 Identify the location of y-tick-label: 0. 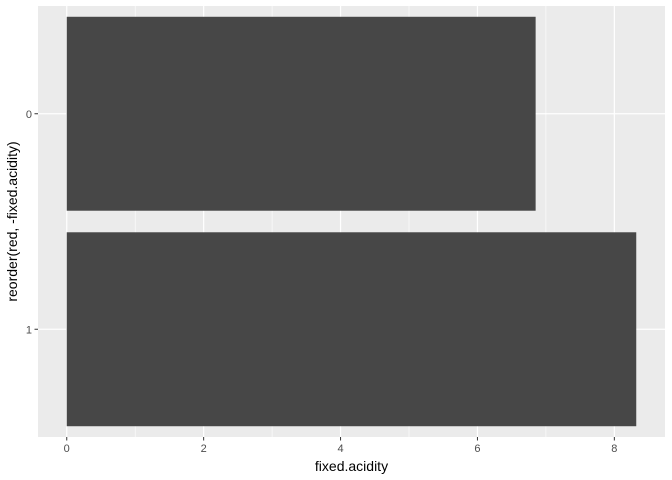
(29, 115).